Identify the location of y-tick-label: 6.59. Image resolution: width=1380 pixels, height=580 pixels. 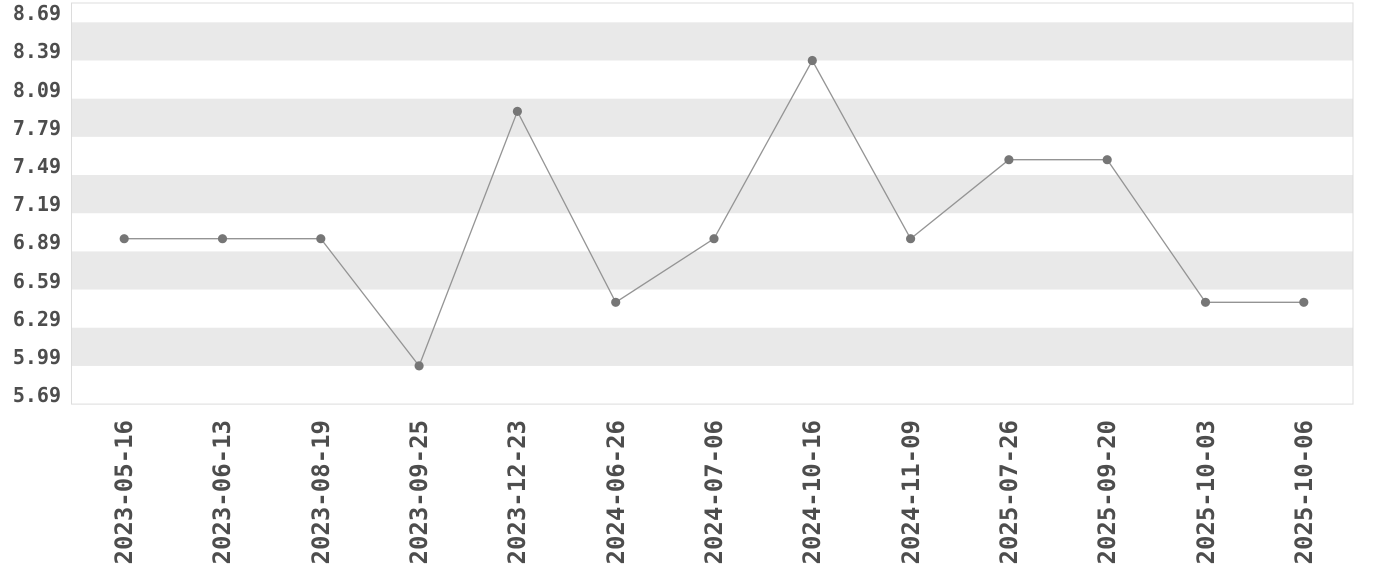
(36, 280).